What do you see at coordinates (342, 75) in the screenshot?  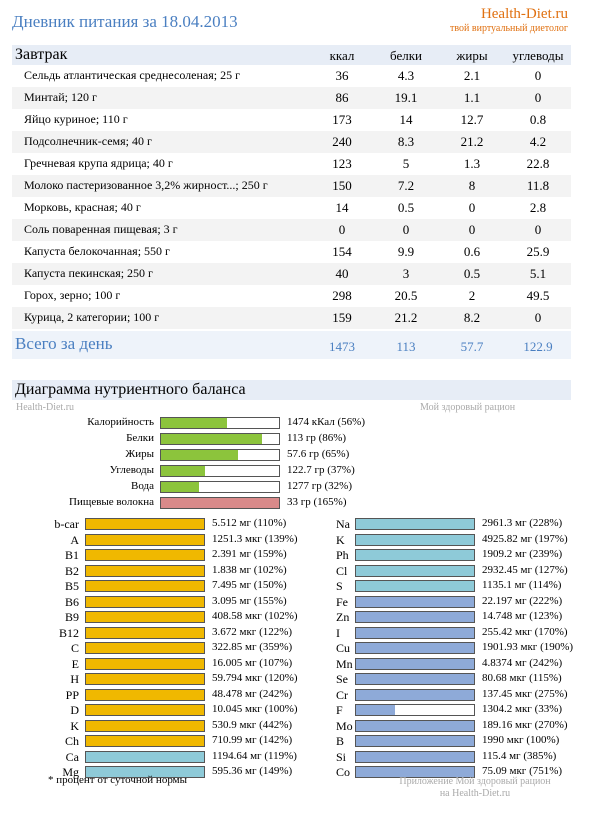 I see `cell-kcal: 36` at bounding box center [342, 75].